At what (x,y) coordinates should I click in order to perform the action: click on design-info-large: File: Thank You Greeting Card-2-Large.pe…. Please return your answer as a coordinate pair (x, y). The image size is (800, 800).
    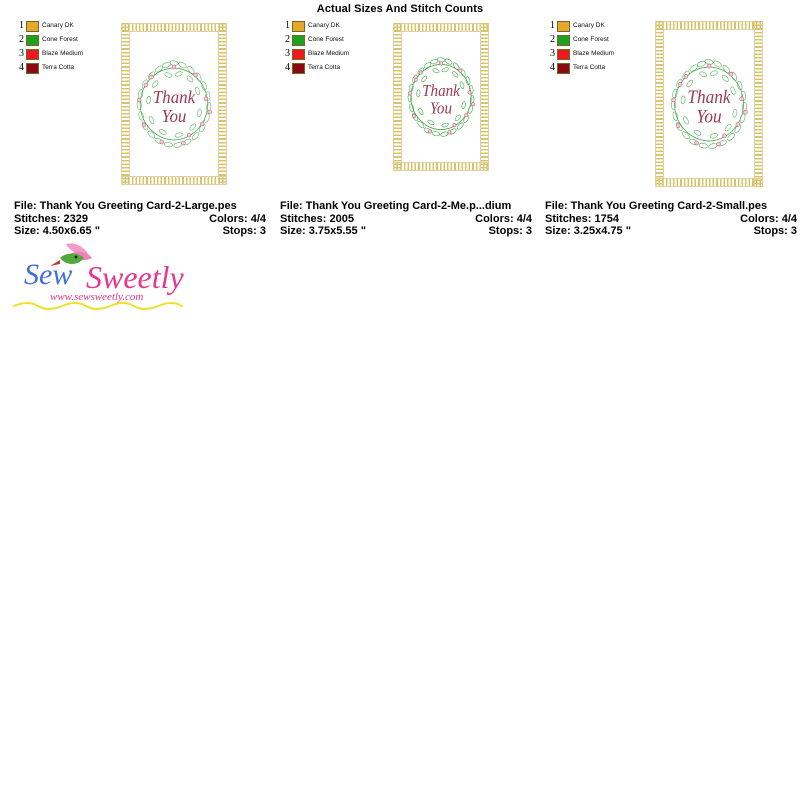
    Looking at the image, I should click on (140, 219).